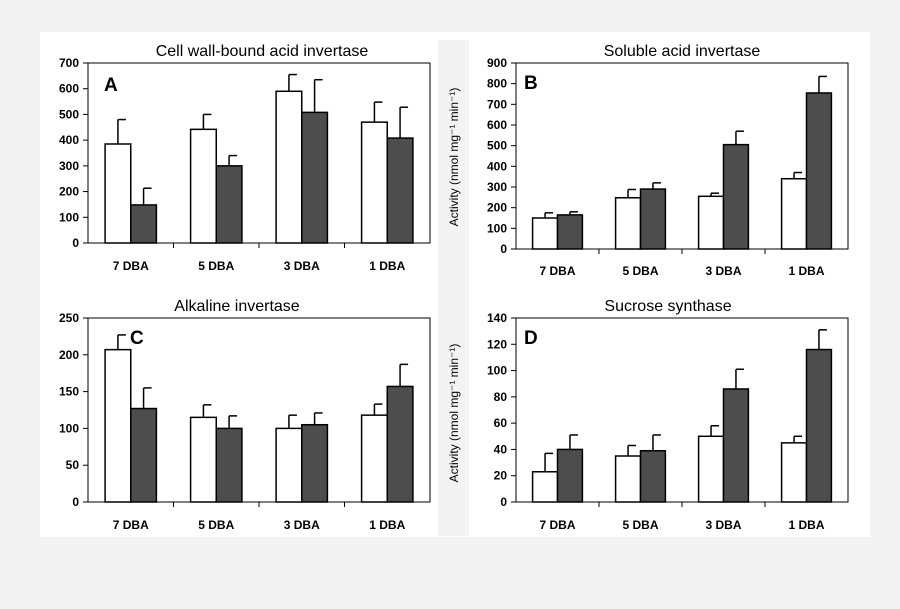 Image resolution: width=900 pixels, height=609 pixels. What do you see at coordinates (69, 63) in the screenshot?
I see `y-tick-label-A-7: 700` at bounding box center [69, 63].